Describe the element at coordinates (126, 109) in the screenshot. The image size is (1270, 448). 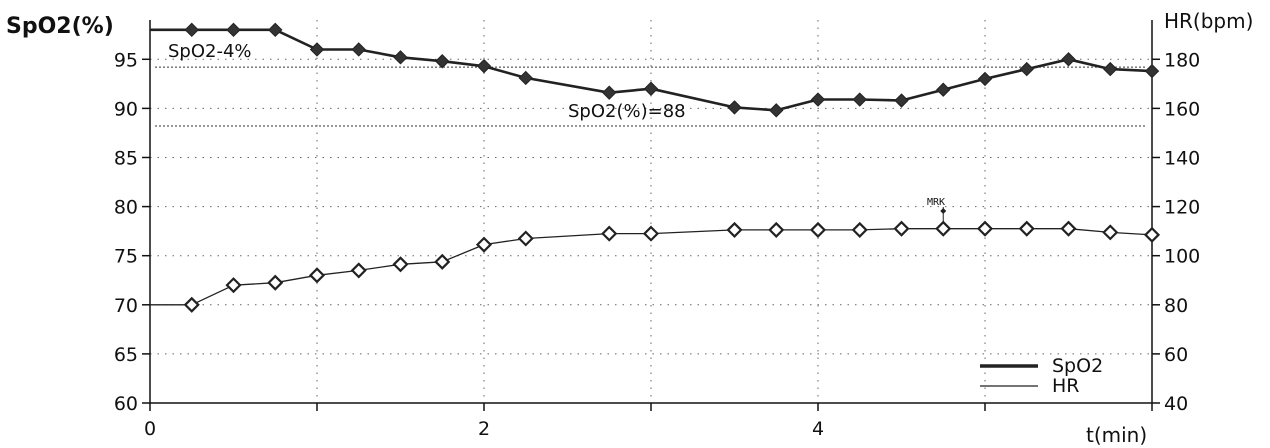
I see `y-left-tick-label: 90` at that location.